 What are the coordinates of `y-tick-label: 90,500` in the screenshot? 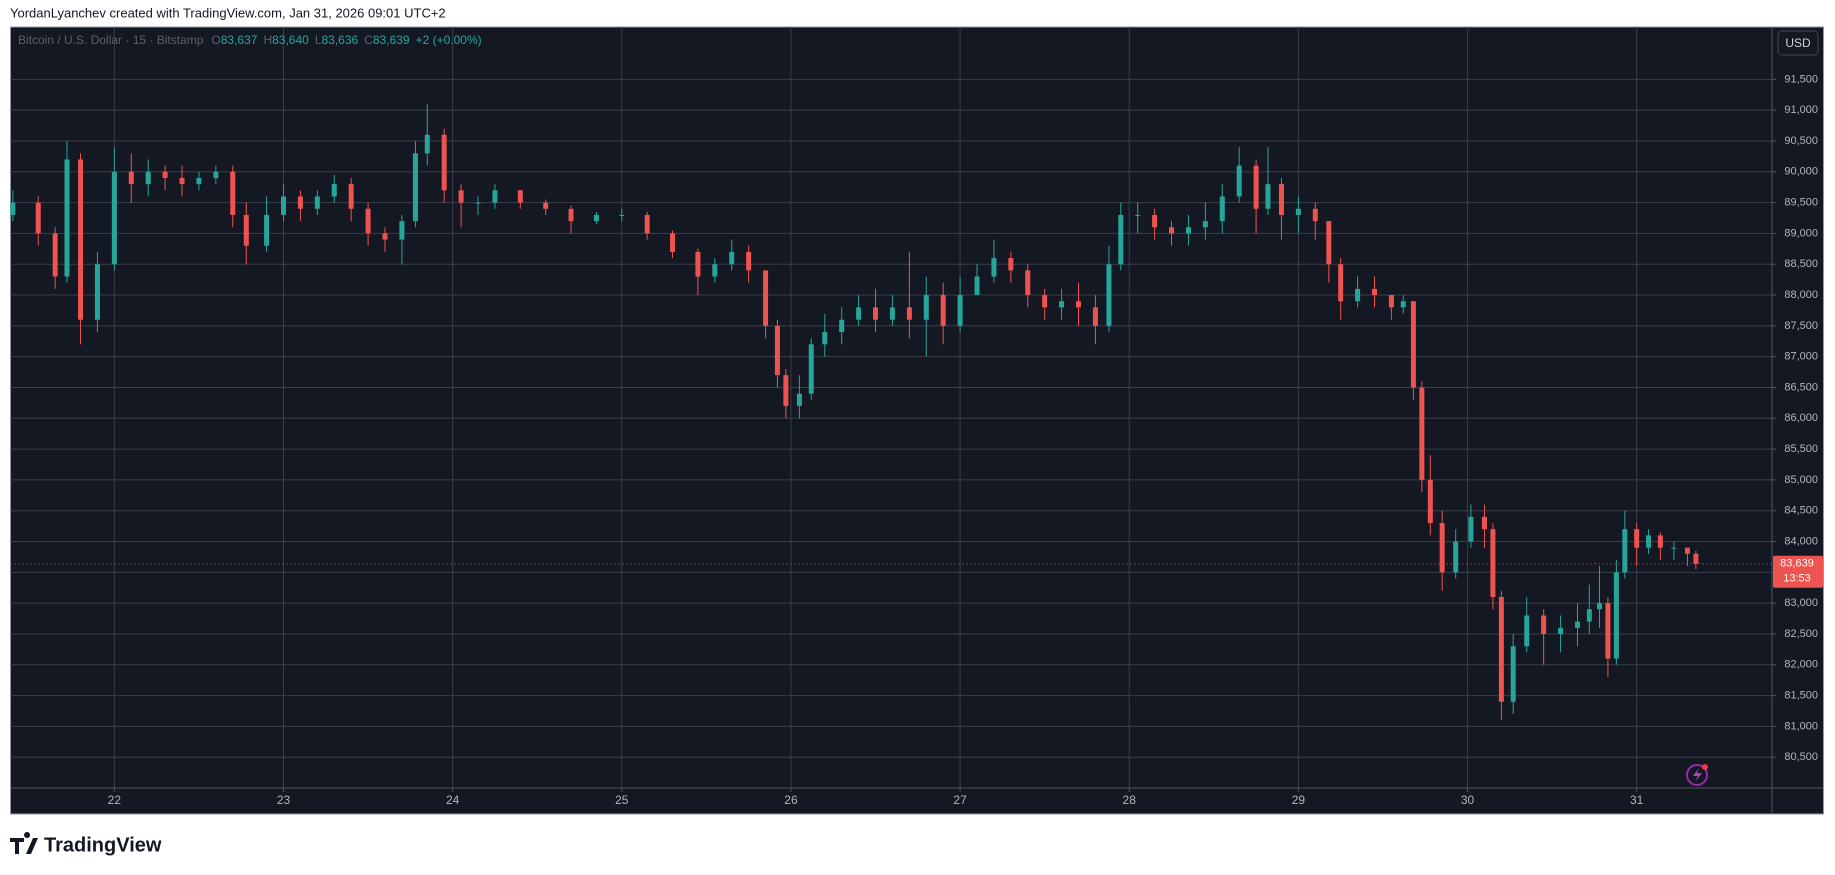 It's located at (1801, 141).